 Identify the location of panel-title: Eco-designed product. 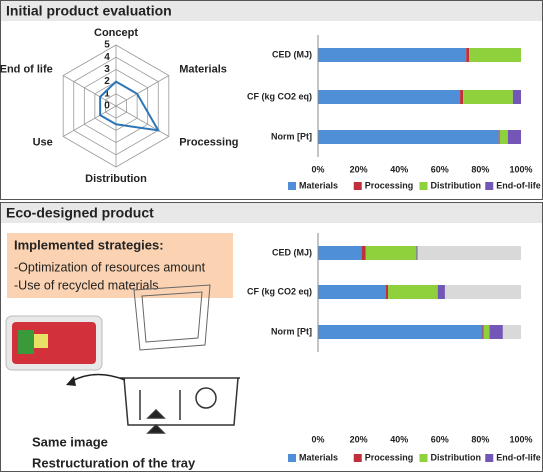
(80, 213).